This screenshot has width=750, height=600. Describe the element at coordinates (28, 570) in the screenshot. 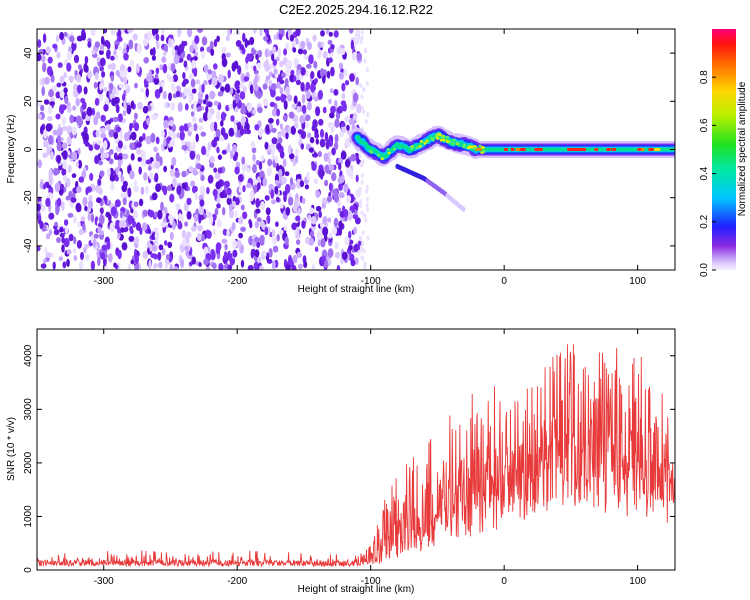

I see `y-tick-label: 0` at that location.